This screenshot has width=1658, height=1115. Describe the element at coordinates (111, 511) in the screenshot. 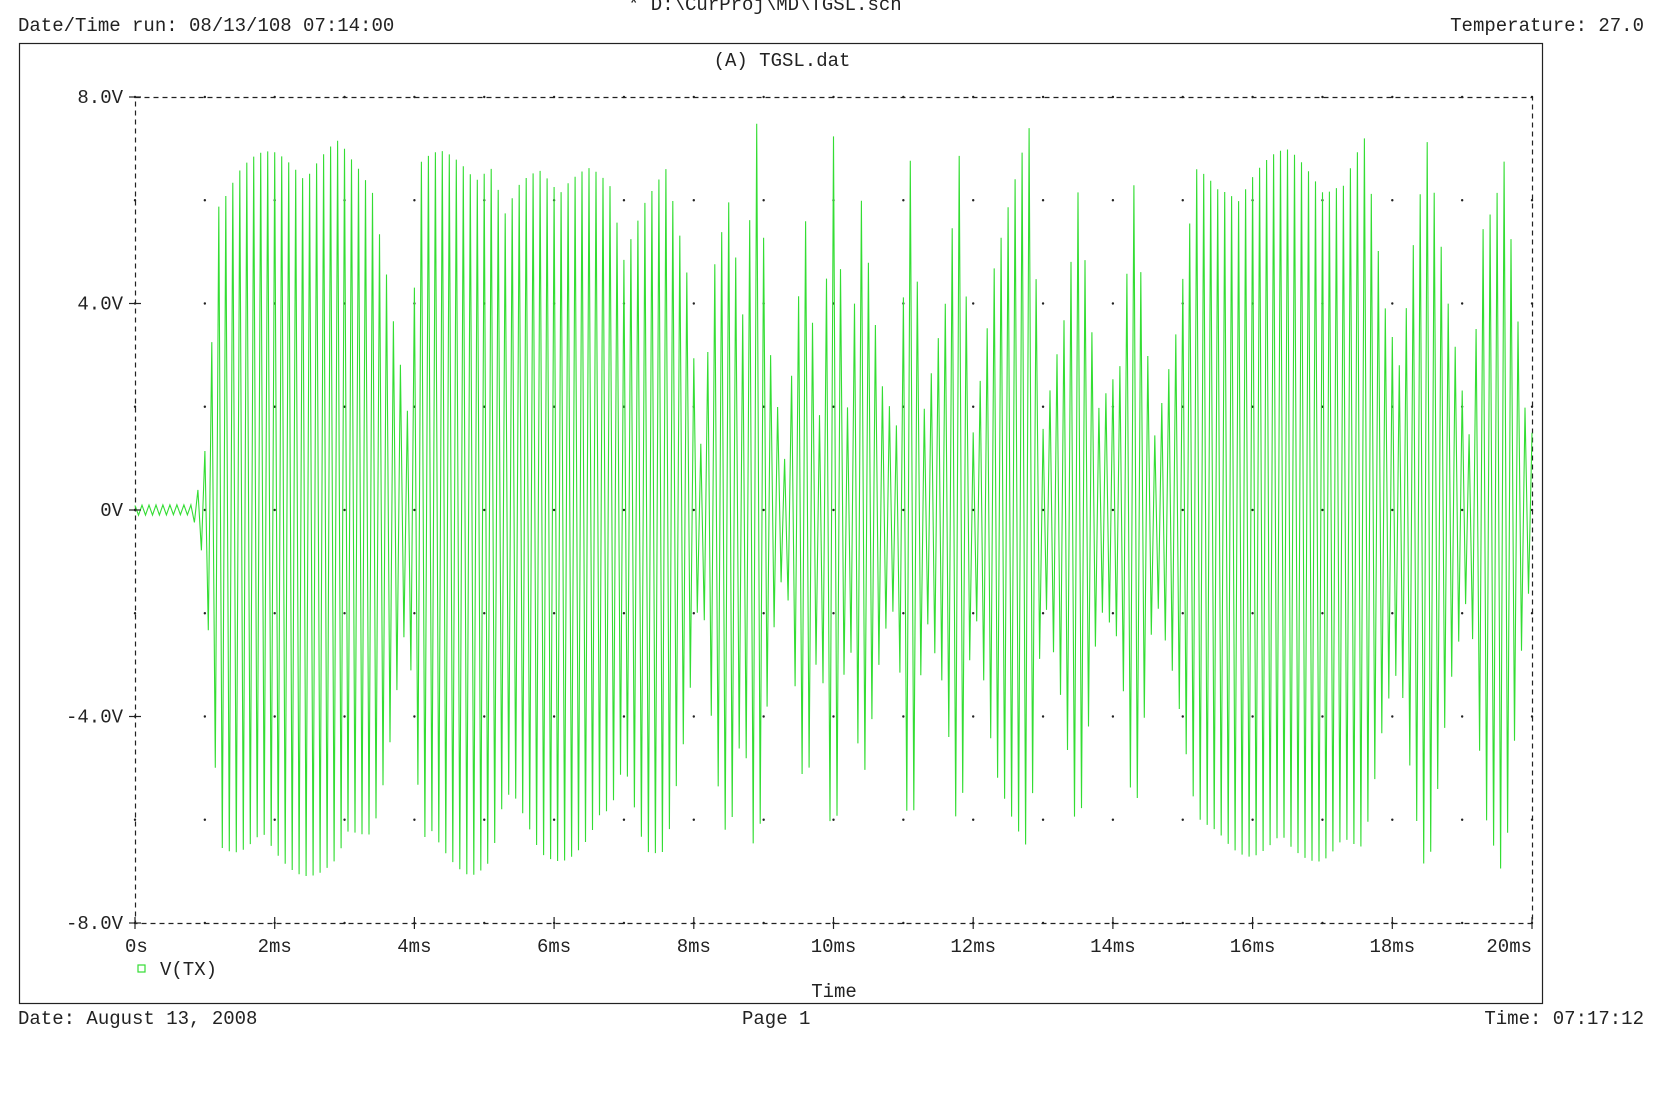

I see `y-tick-label: 0V` at that location.